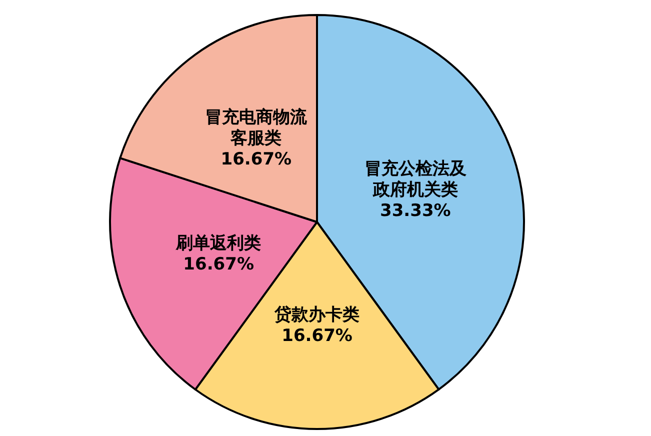 The height and width of the screenshot is (436, 651). What do you see at coordinates (416, 179) in the screenshot?
I see `slice-label: 冒充公检法及政府机关类` at bounding box center [416, 179].